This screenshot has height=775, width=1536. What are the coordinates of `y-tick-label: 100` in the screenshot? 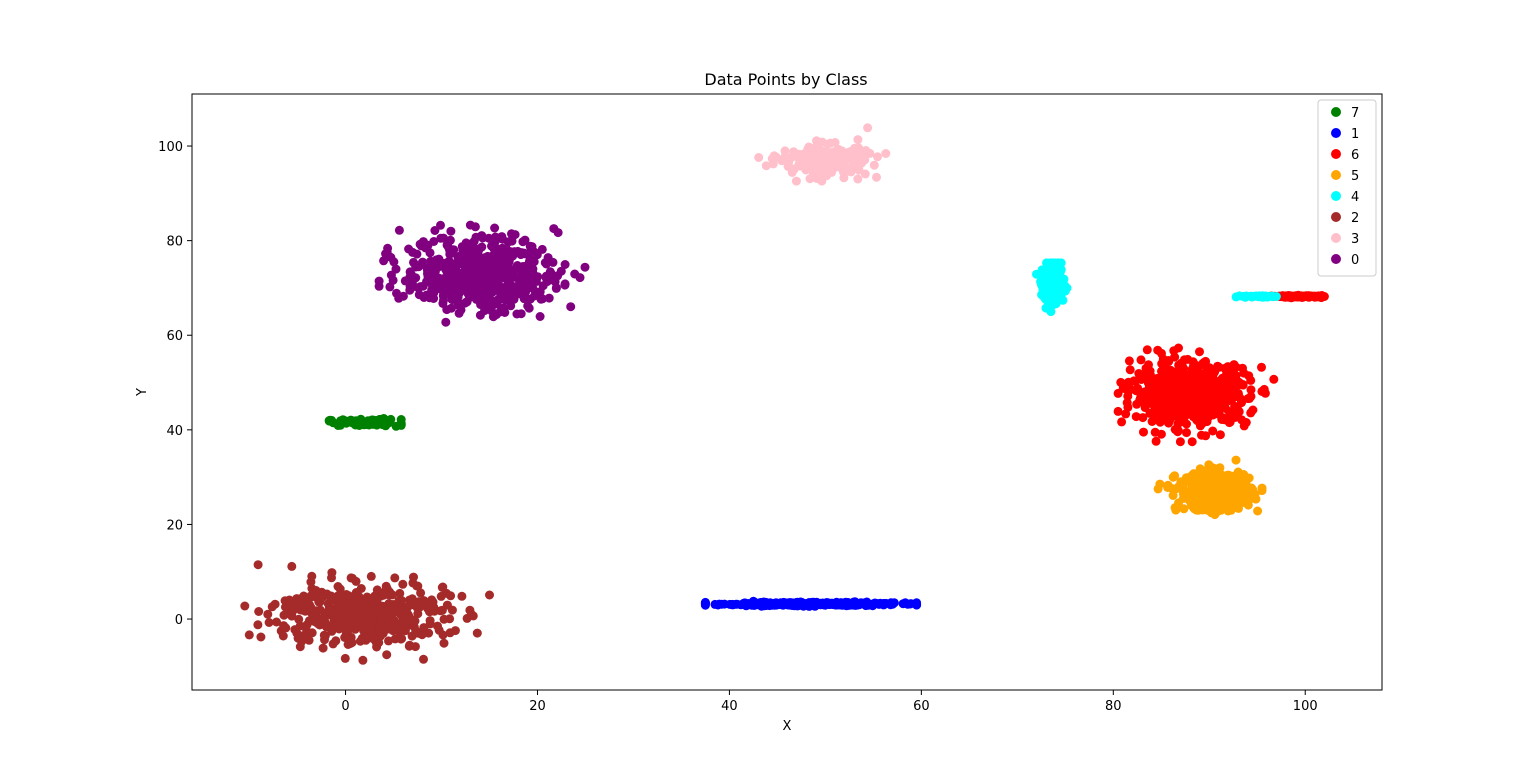 It's located at (170, 147).